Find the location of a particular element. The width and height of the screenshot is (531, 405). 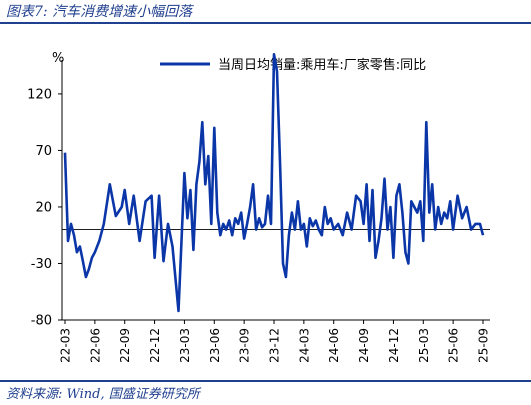

x-tick-label: 24-06 is located at coordinates (334, 345).